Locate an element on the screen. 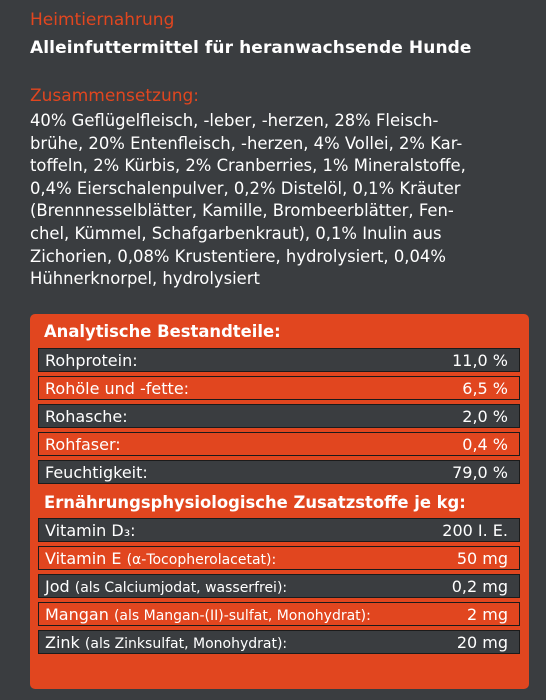 This screenshot has width=546, height=700. analytical-row-ash: Rohasche: 2,0 % is located at coordinates (279, 416).